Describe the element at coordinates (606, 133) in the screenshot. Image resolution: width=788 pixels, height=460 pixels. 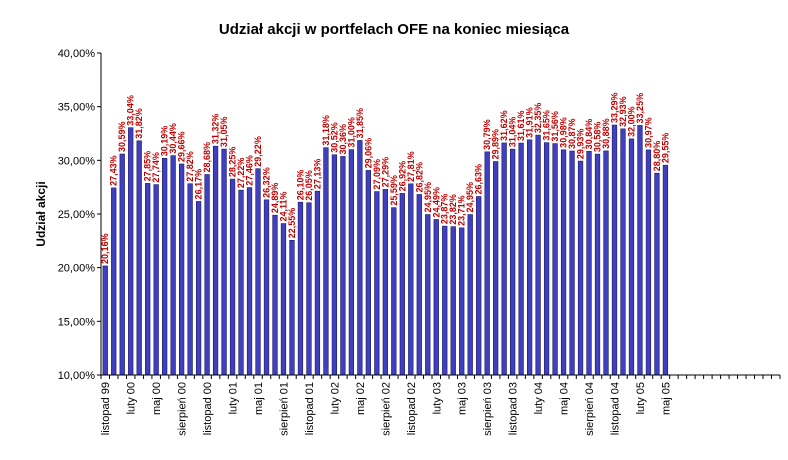
I see `data-label: 30,88%` at that location.